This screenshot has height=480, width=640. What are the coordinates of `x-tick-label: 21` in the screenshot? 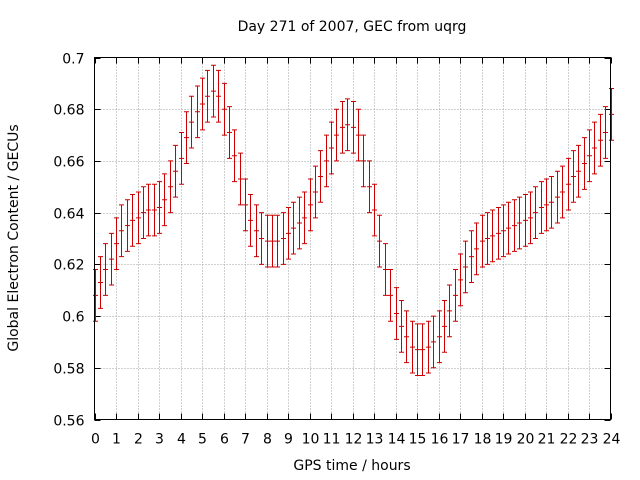 It's located at (547, 440).